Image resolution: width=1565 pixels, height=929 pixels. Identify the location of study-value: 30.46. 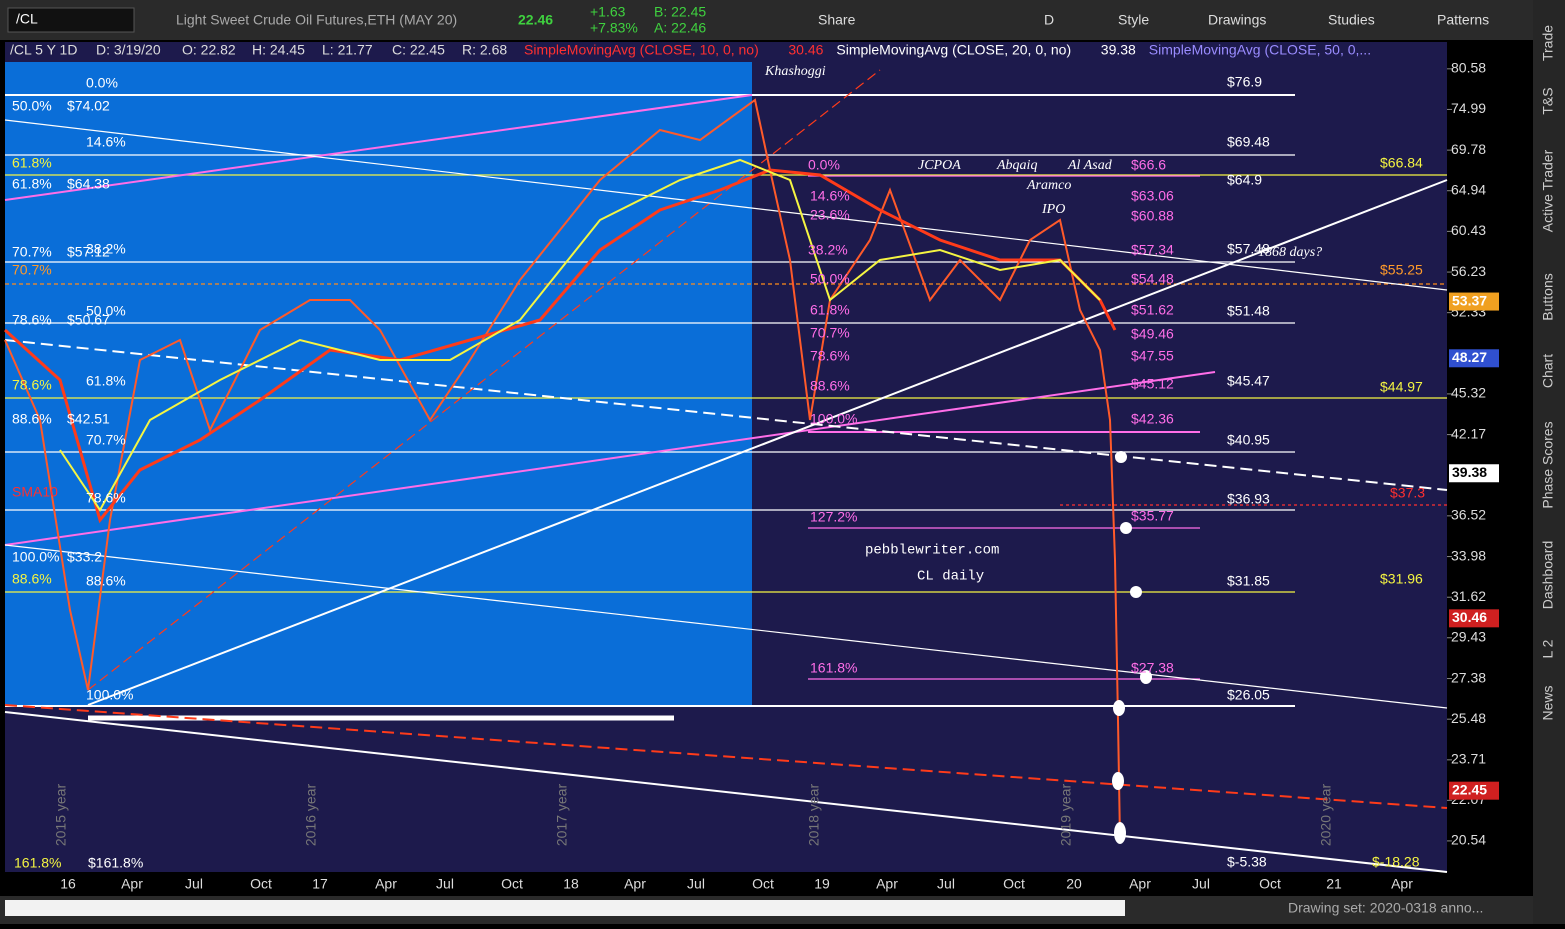
(805, 50).